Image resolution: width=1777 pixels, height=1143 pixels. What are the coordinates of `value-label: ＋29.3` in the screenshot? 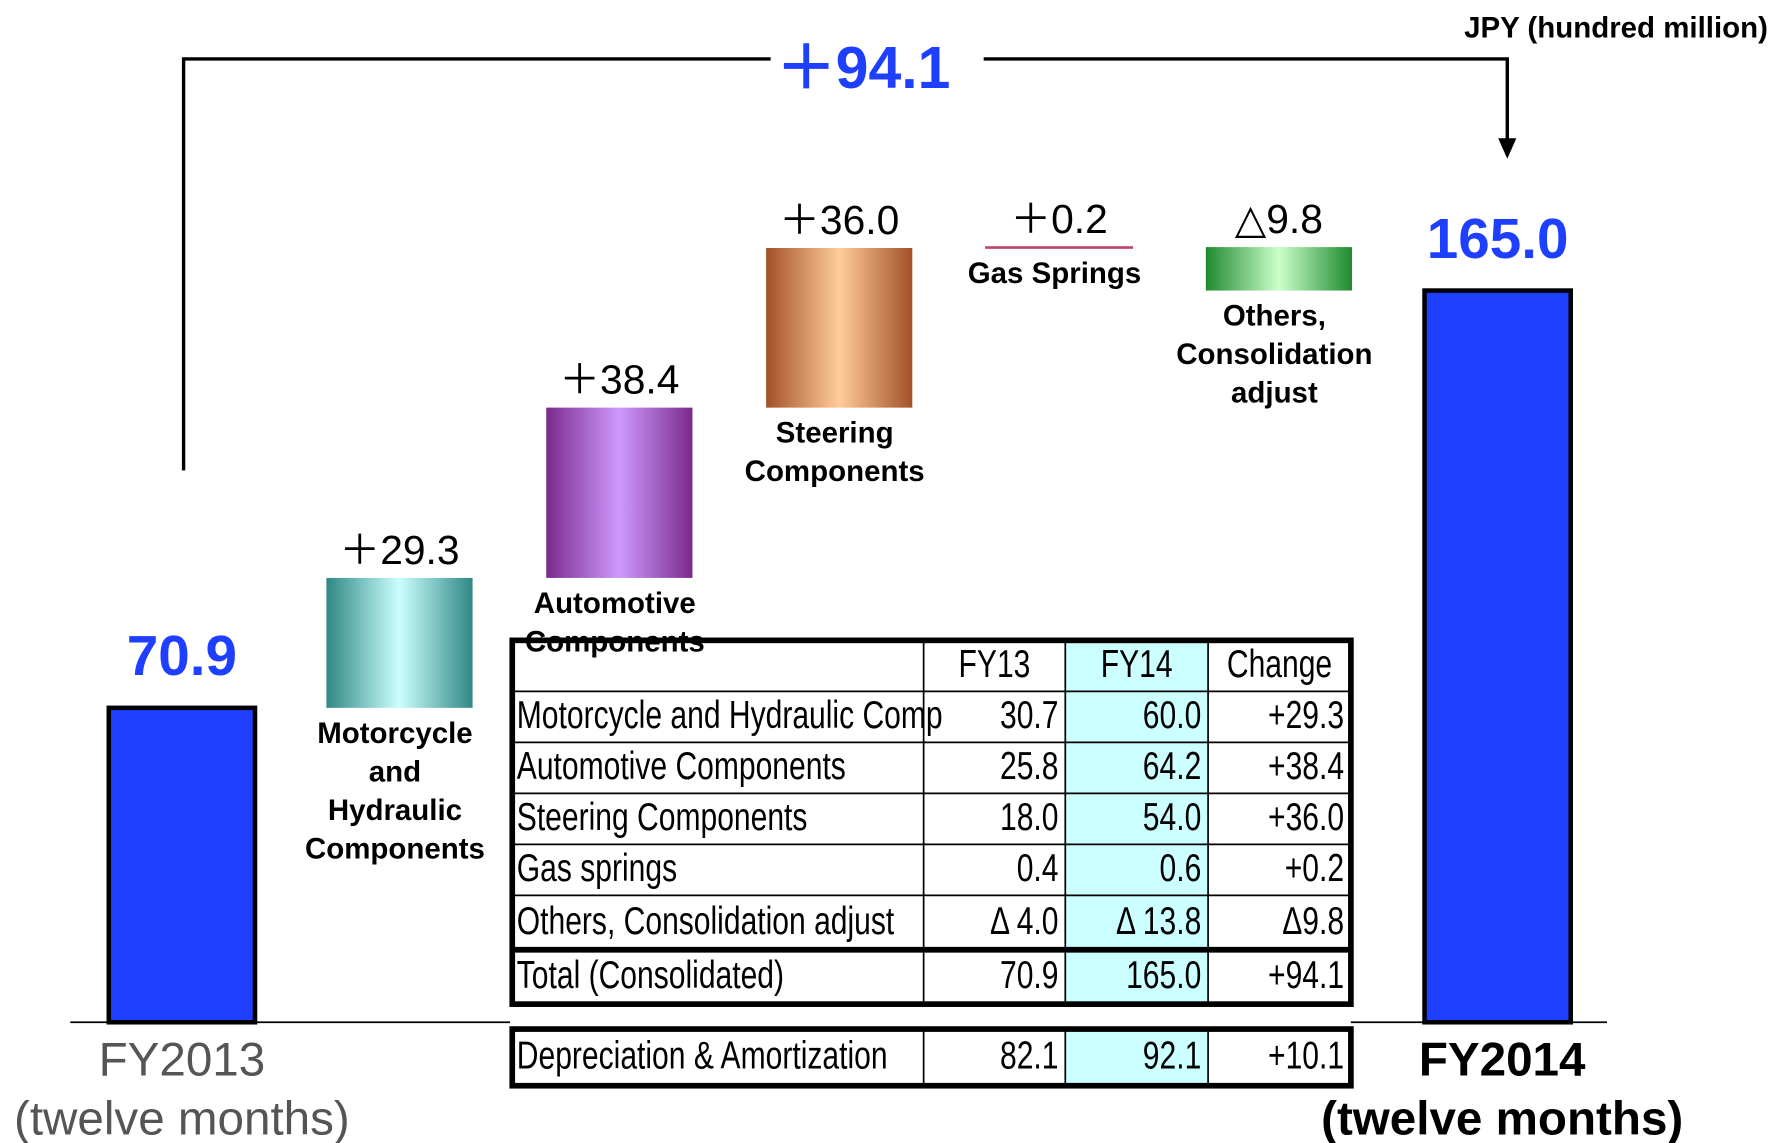 It's located at (399, 550).